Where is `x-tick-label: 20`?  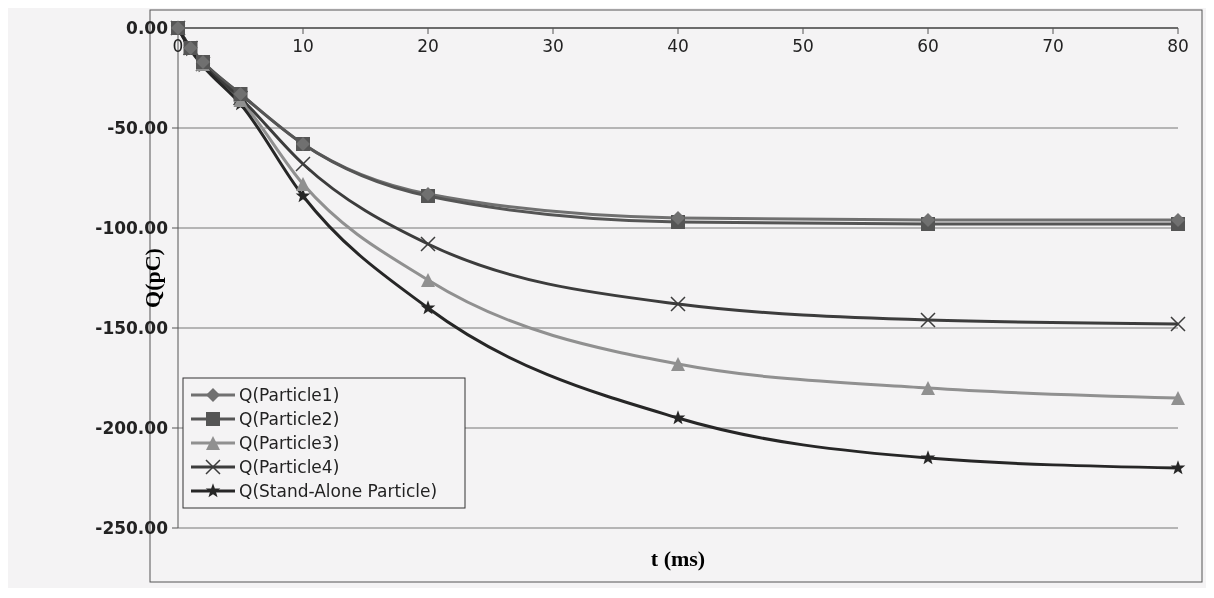 x-tick-label: 20 is located at coordinates (428, 46).